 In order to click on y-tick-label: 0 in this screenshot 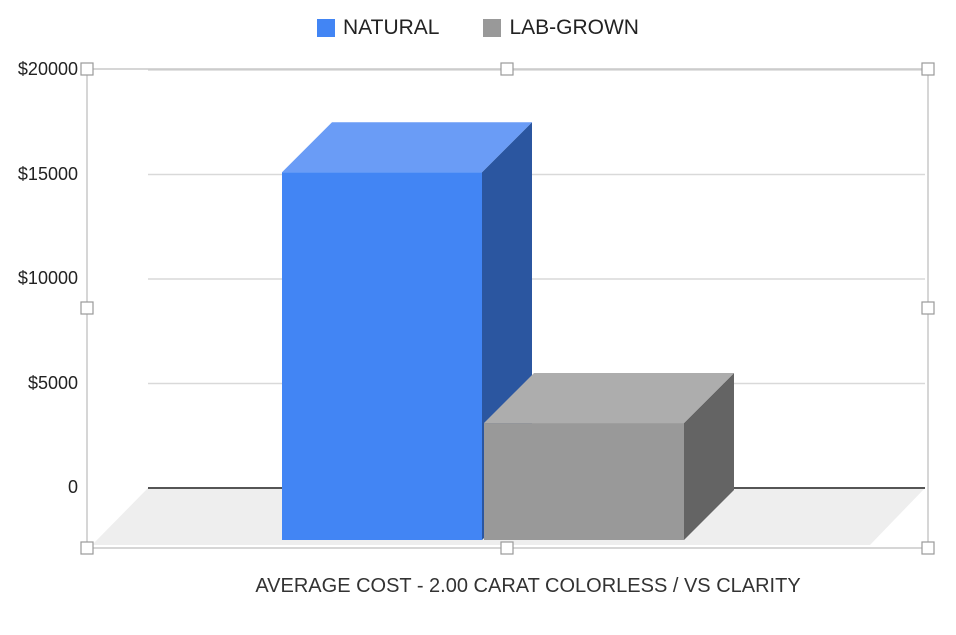, I will do `click(72, 487)`.